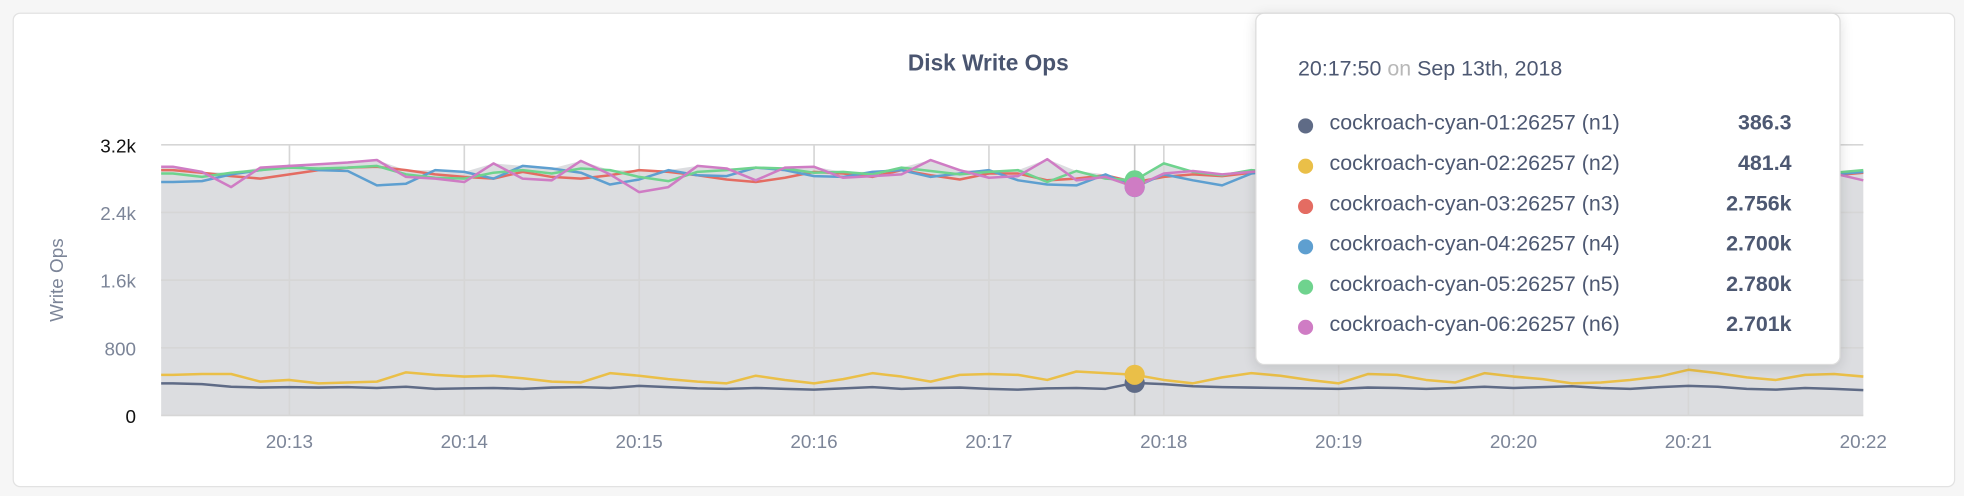  I want to click on y-tick-label: 800, so click(120, 349).